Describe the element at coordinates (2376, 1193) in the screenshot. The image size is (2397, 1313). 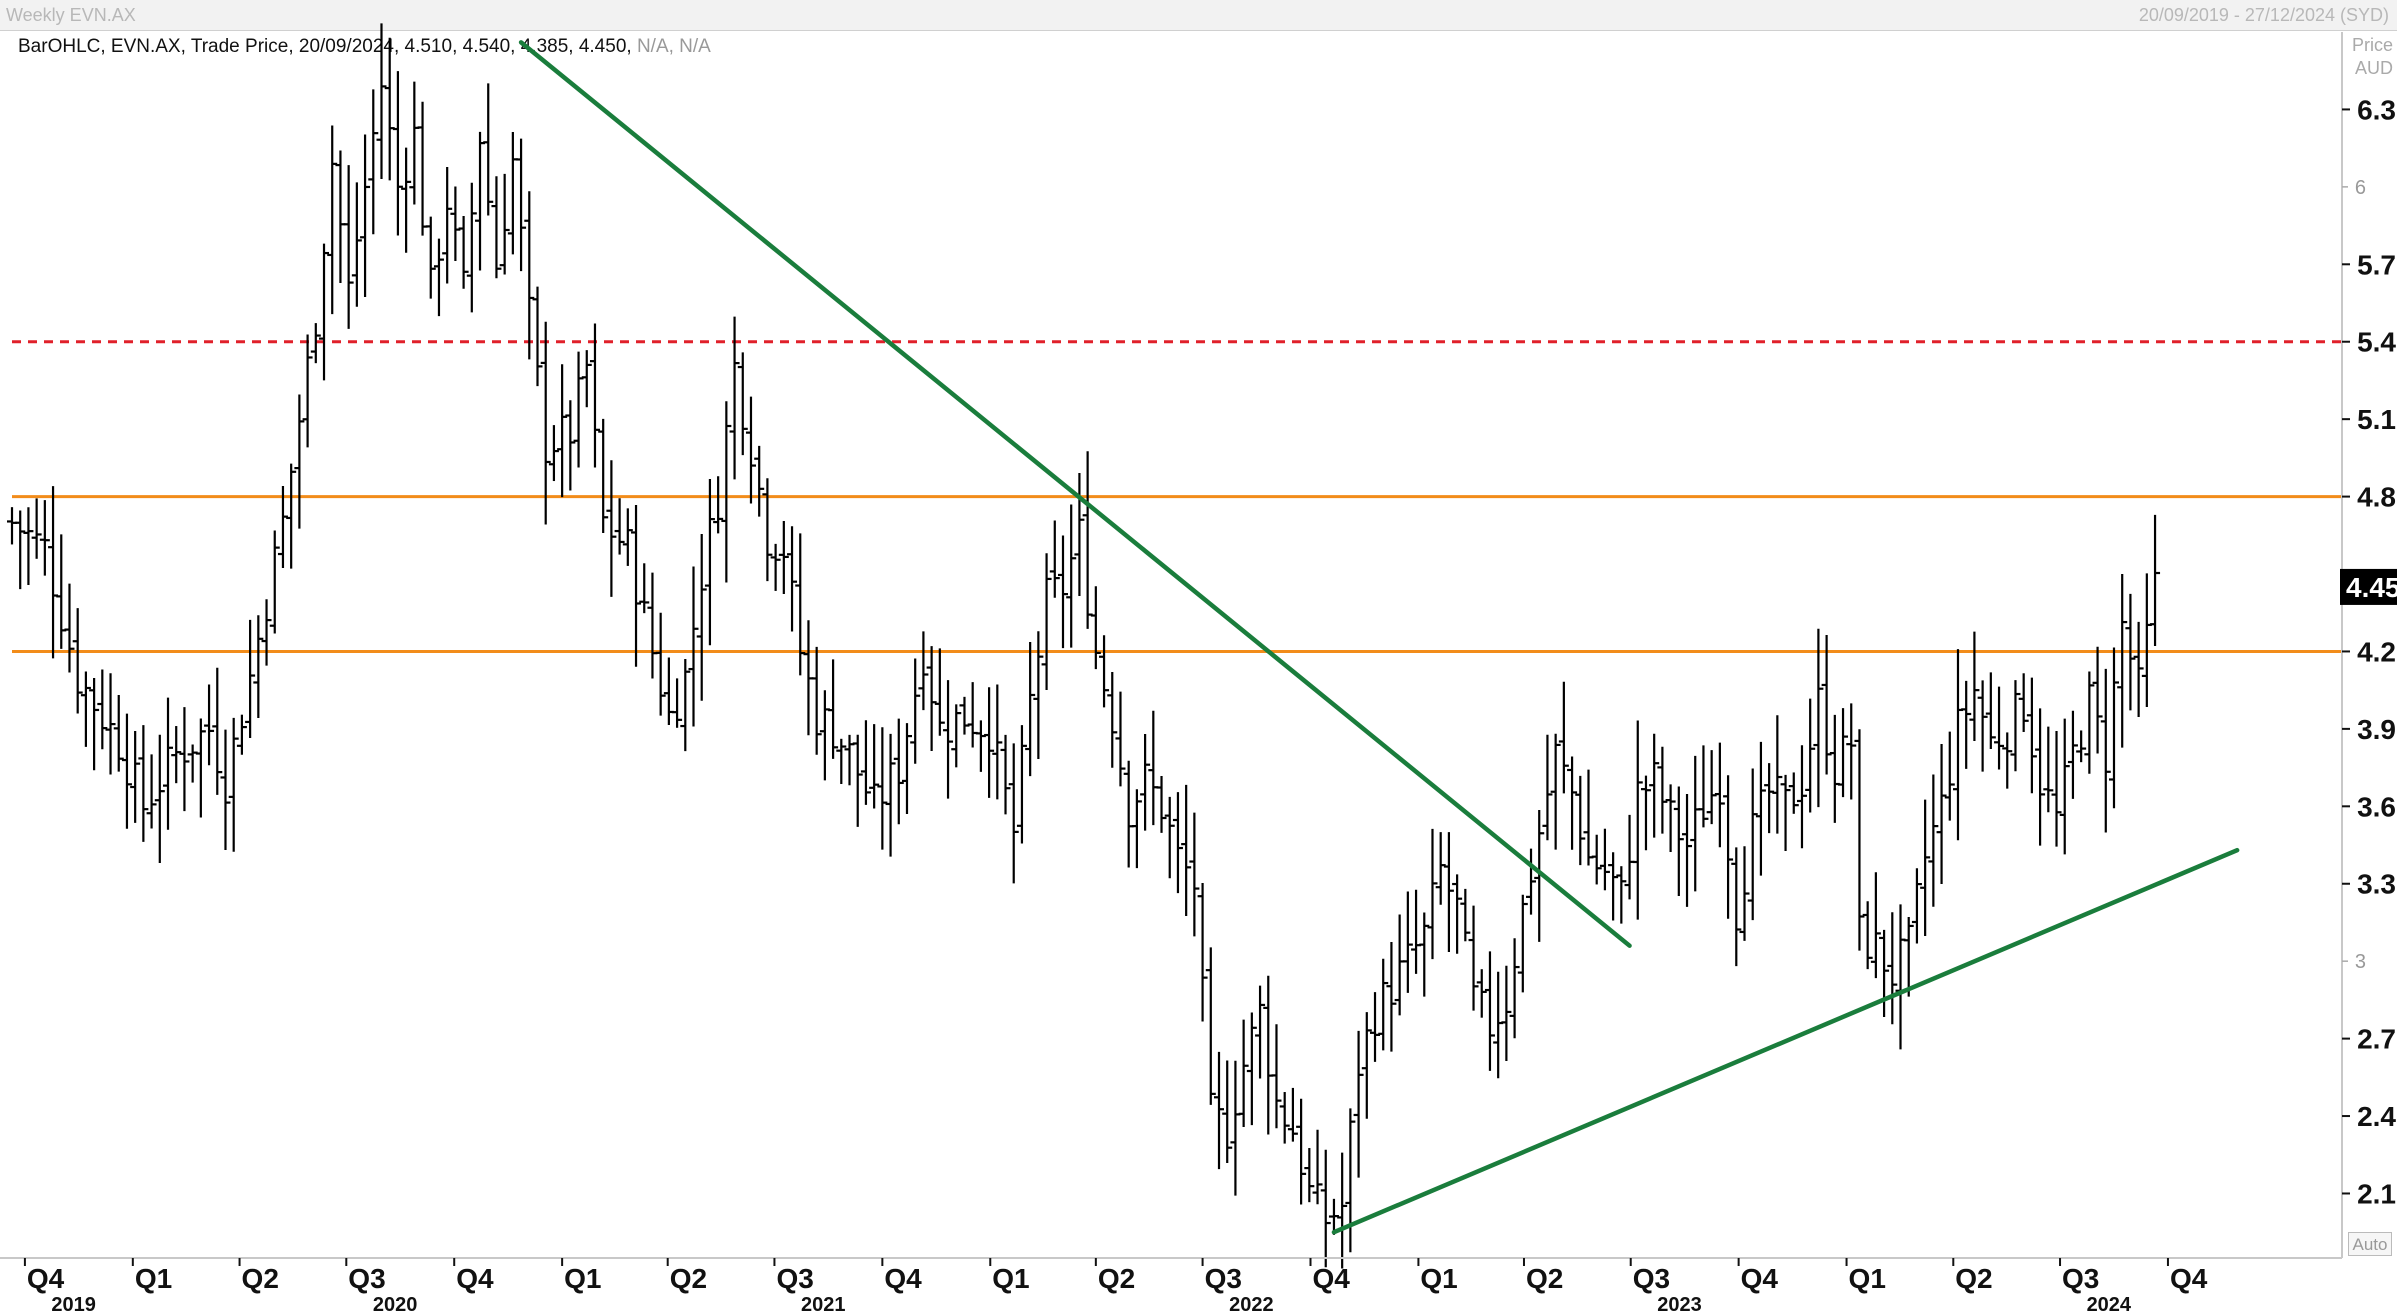
I see `y-tick-label: 2.1` at that location.